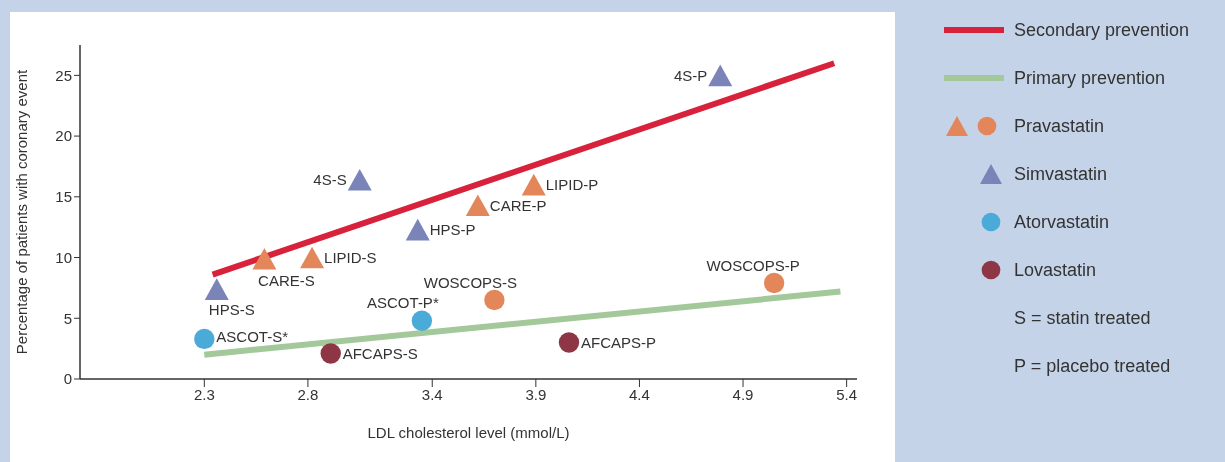 The height and width of the screenshot is (462, 1225). Describe the element at coordinates (743, 394) in the screenshot. I see `x-tick-label: 4.9` at that location.